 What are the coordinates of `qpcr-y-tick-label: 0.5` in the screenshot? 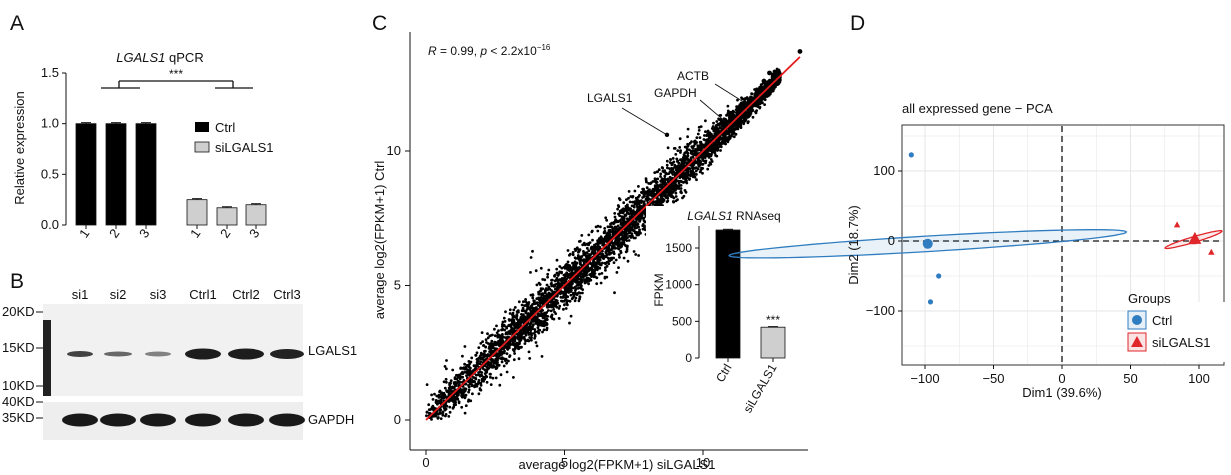 It's located at (50, 173).